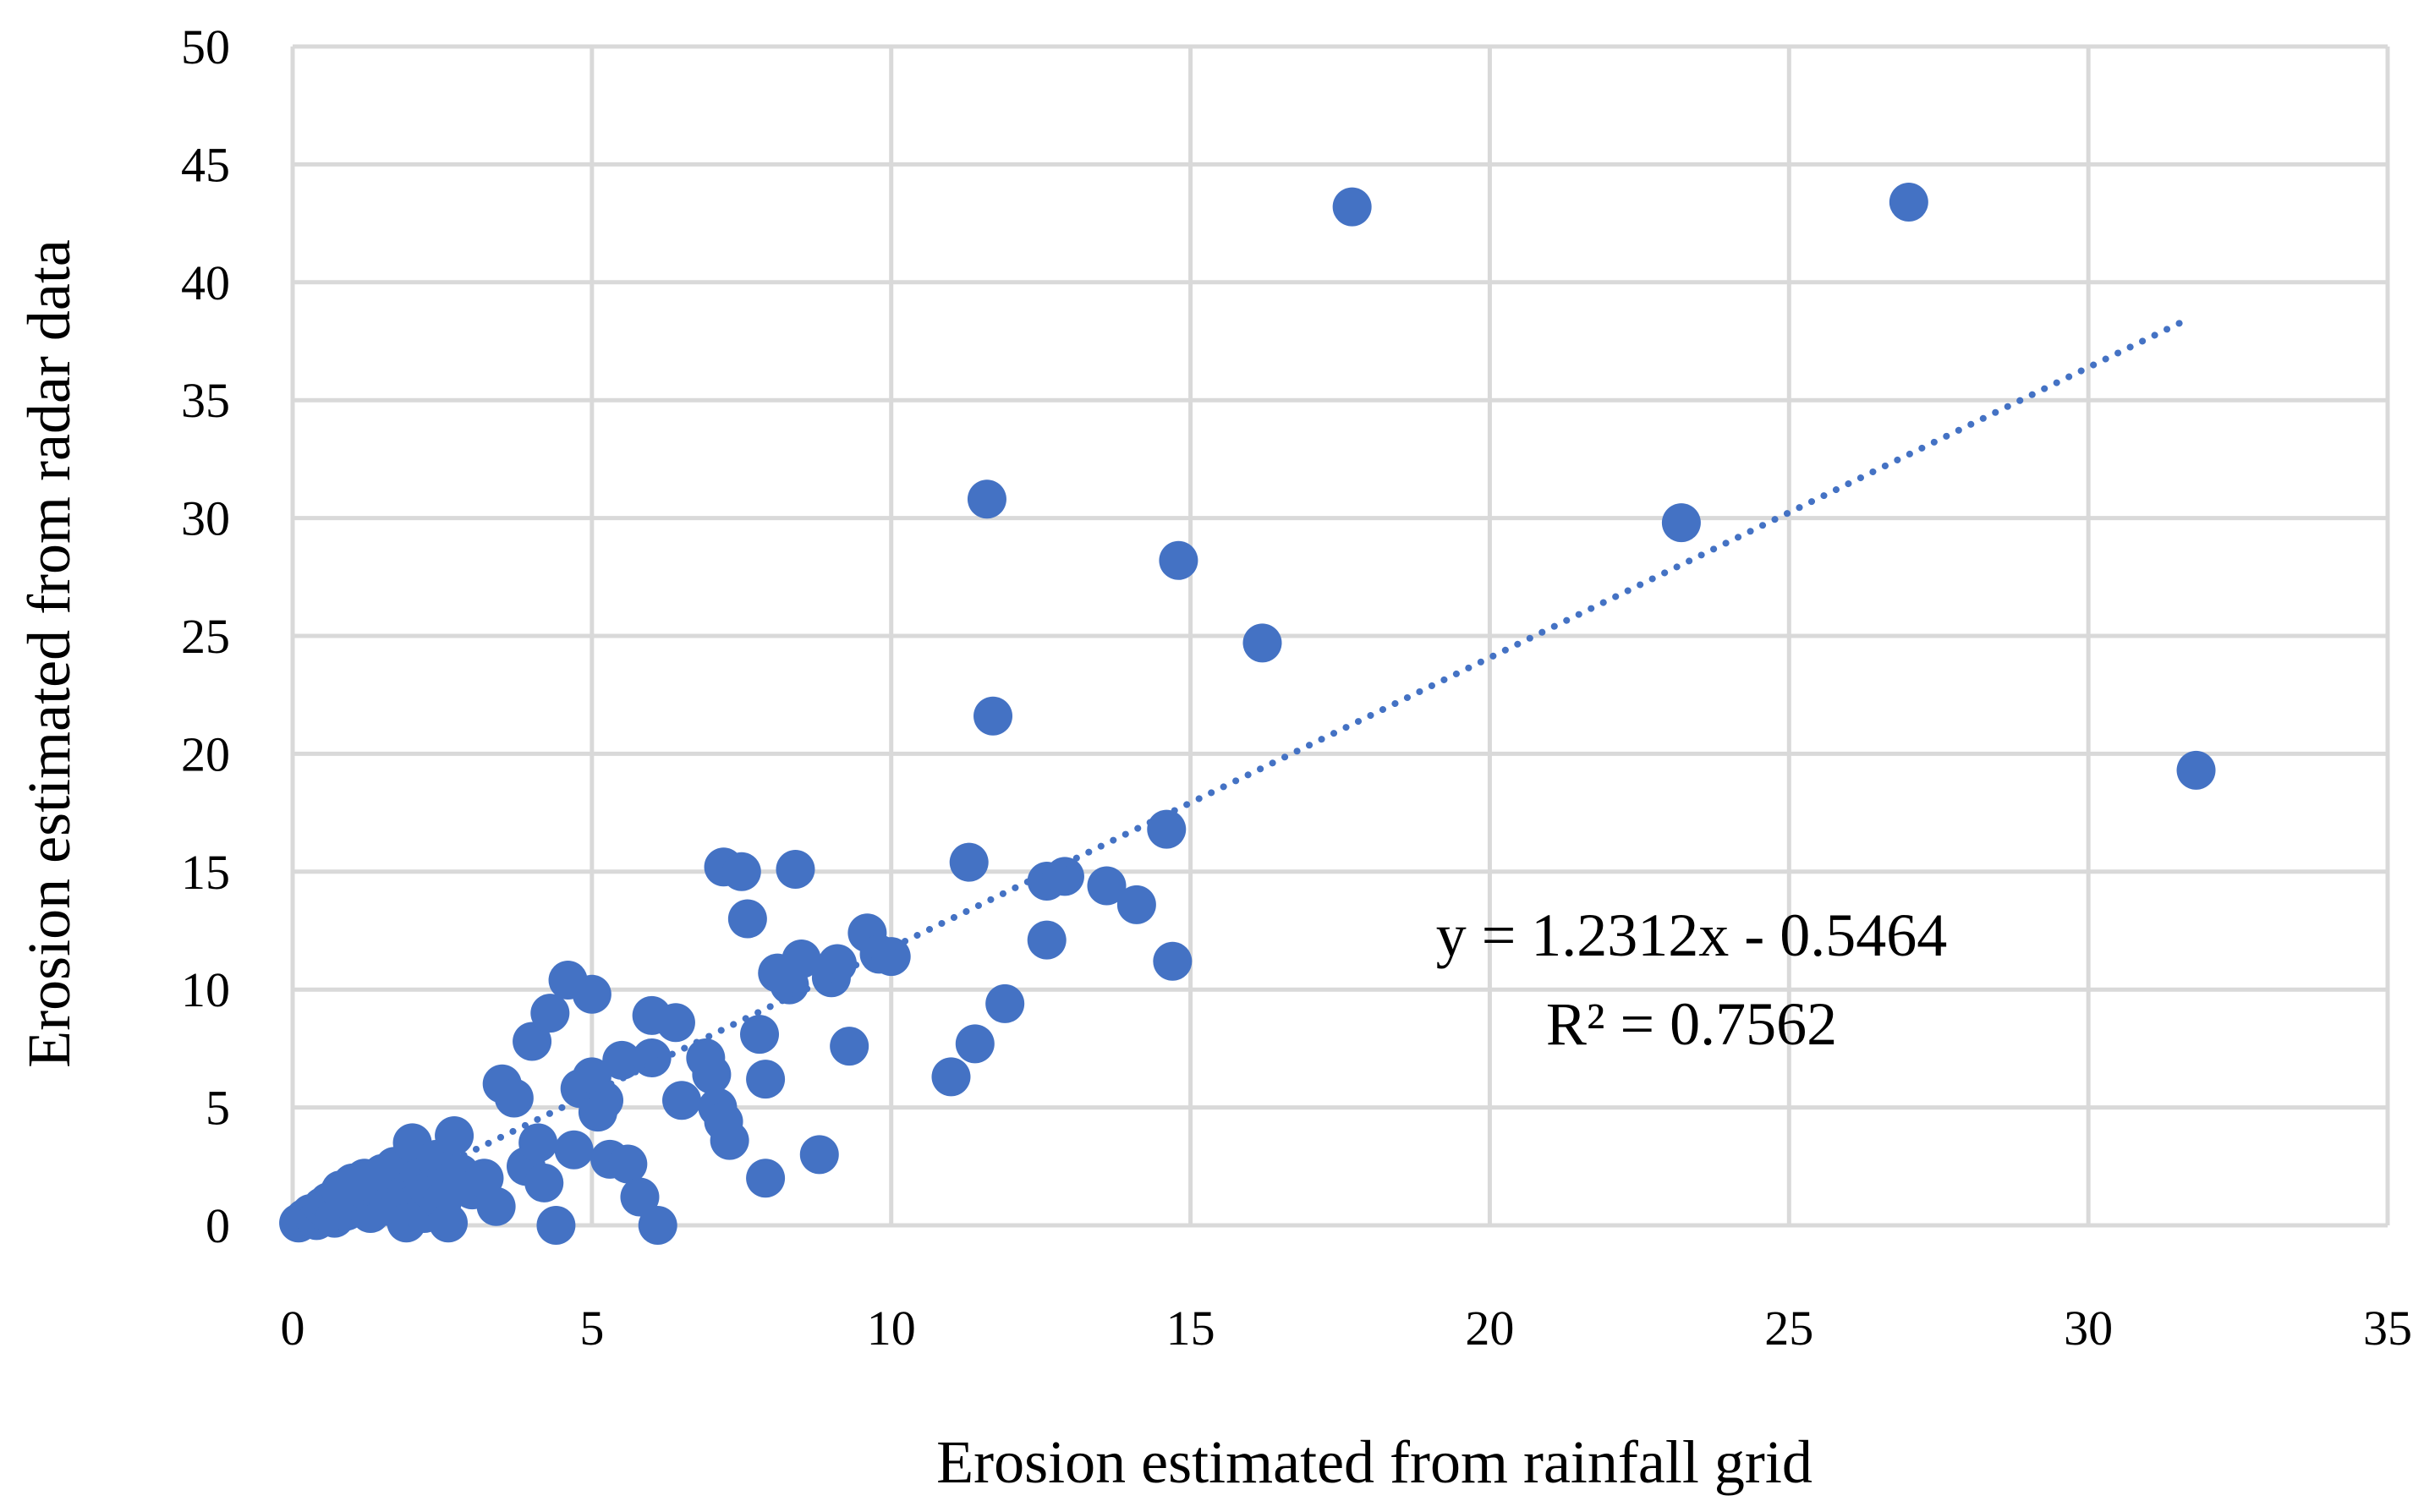 The image size is (2435, 1512). I want to click on x-tick-label-6: 30, so click(2088, 1328).